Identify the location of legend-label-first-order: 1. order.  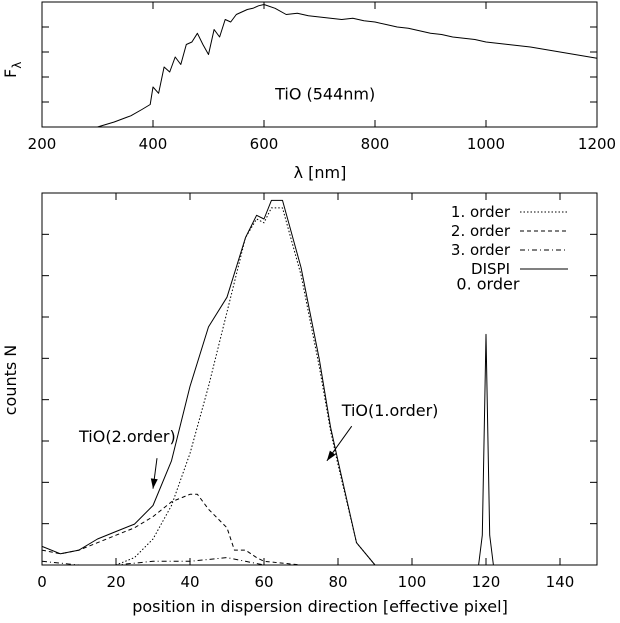
(481, 212).